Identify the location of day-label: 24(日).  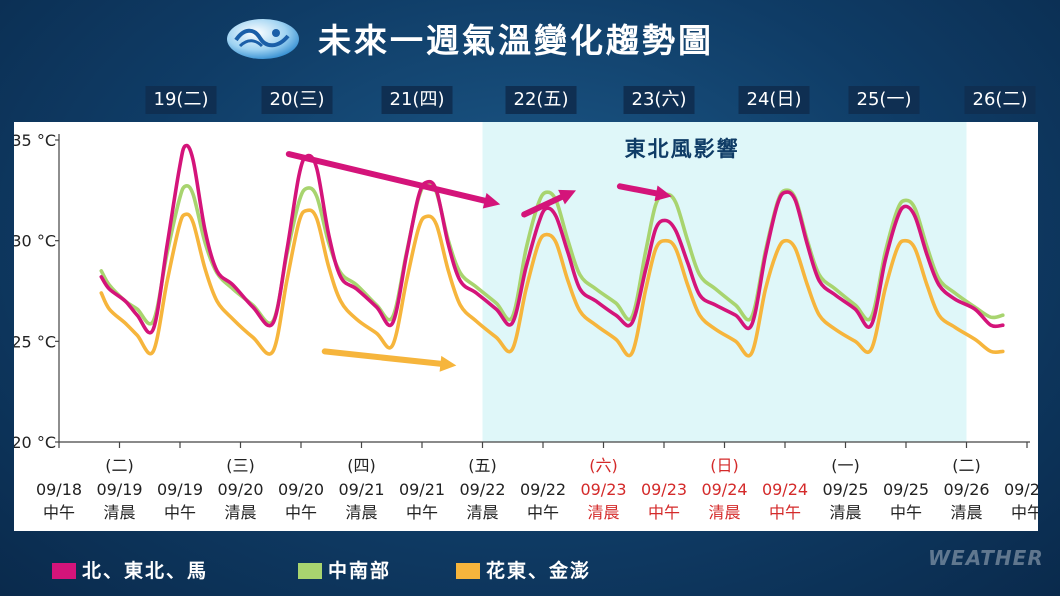
(774, 100).